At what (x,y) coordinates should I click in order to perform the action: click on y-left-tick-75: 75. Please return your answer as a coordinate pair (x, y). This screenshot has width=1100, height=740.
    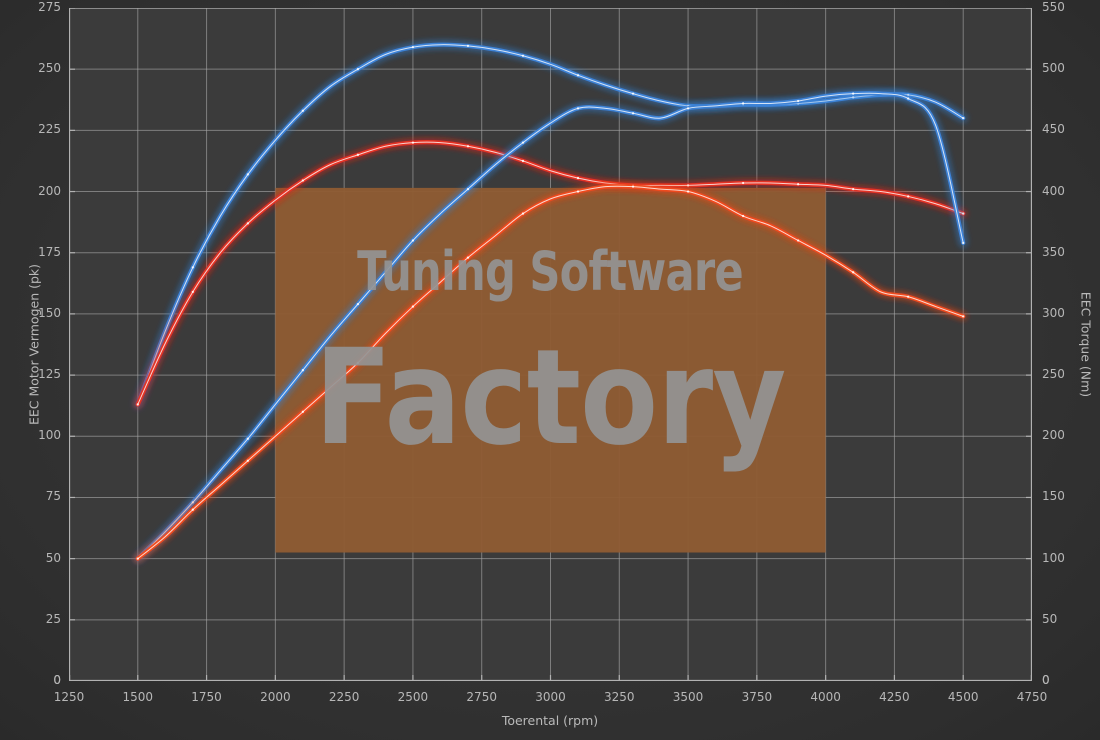
    Looking at the image, I should click on (53, 496).